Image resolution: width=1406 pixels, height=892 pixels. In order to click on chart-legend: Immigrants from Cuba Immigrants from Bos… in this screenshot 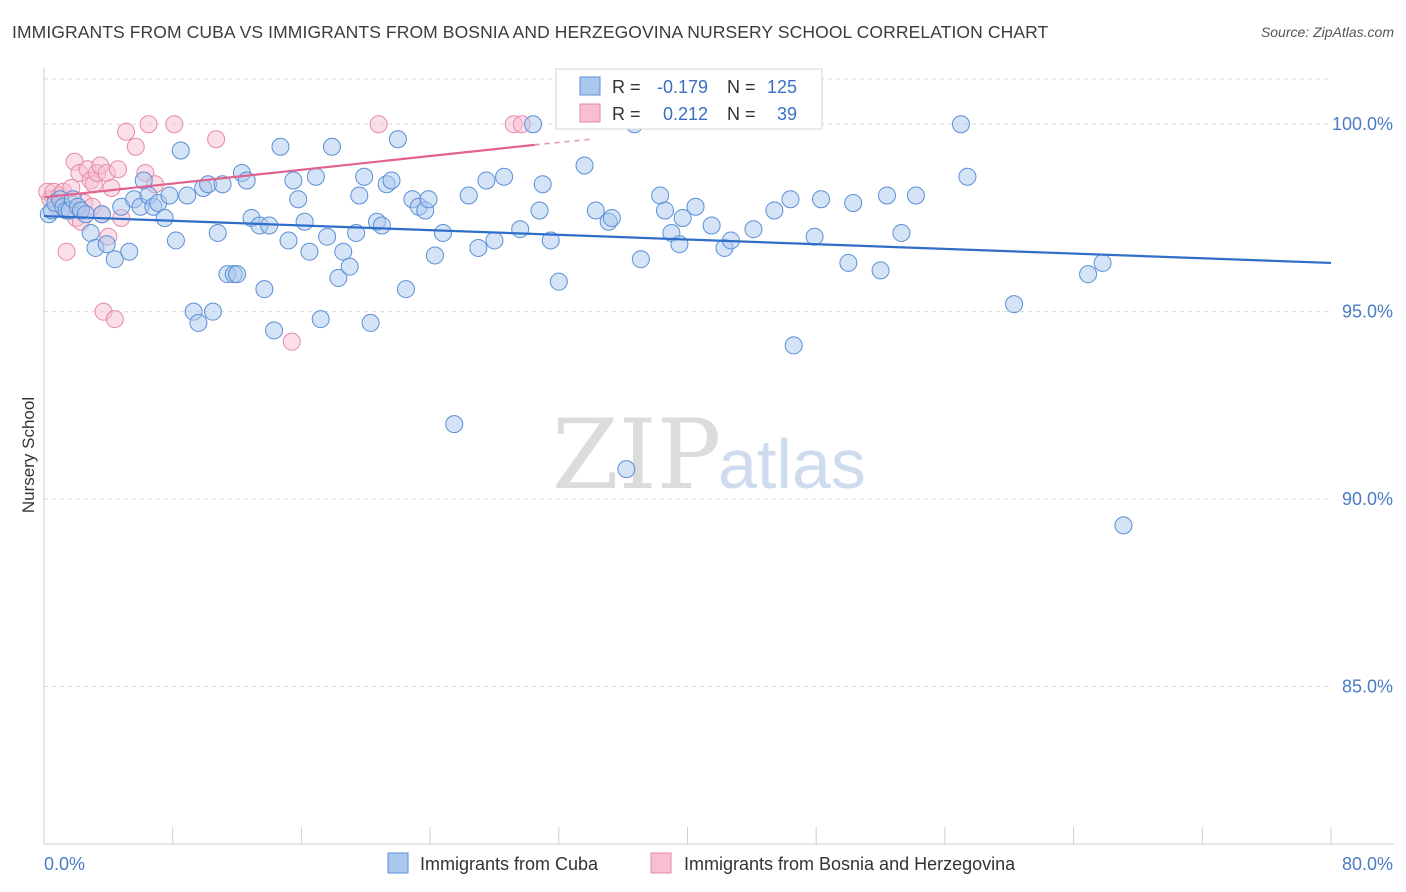, I will do `click(701, 863)`.